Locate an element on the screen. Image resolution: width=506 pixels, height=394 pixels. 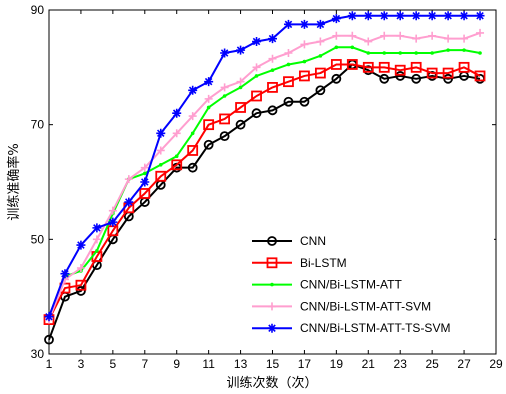
x-tick-label: 17 is located at coordinates (305, 364).